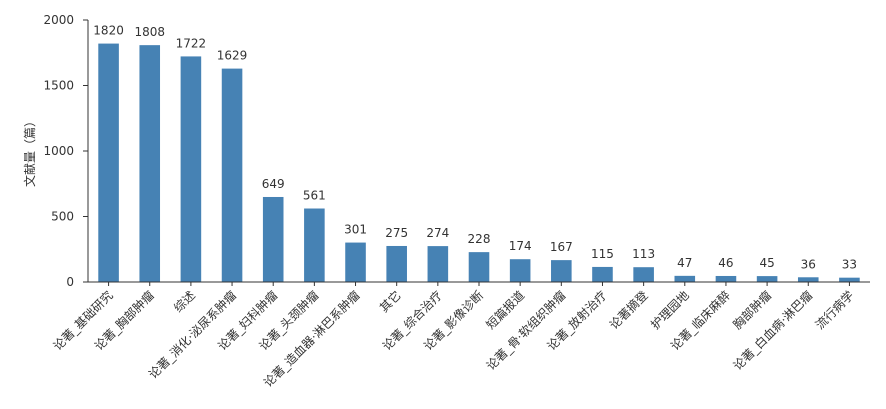 Image resolution: width=886 pixels, height=409 pixels. I want to click on y-axis-title: 文献量（篇）, so click(29, 151).